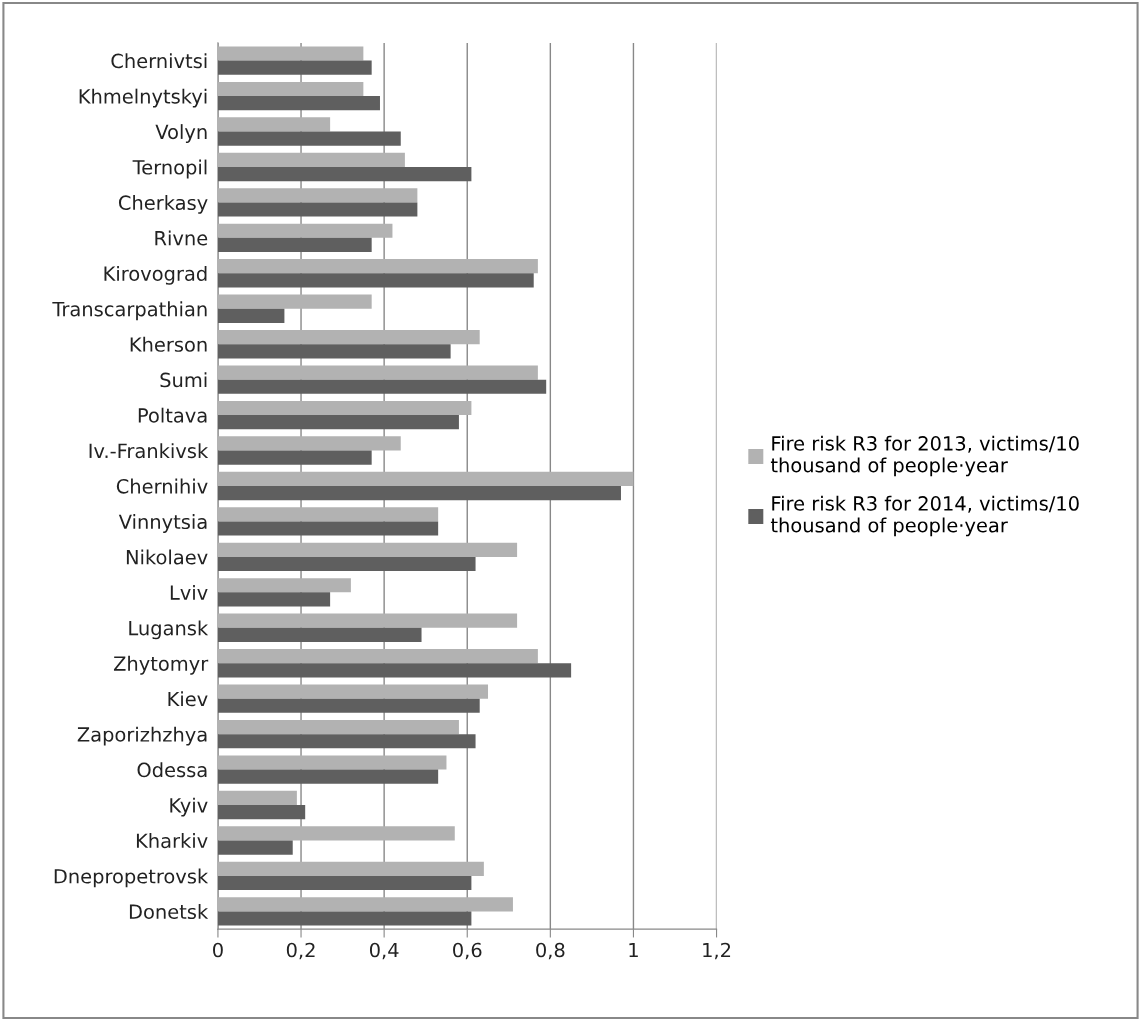 This screenshot has height=1021, width=1141. What do you see at coordinates (142, 736) in the screenshot?
I see `y-tick-label: Zaporizhzhya` at bounding box center [142, 736].